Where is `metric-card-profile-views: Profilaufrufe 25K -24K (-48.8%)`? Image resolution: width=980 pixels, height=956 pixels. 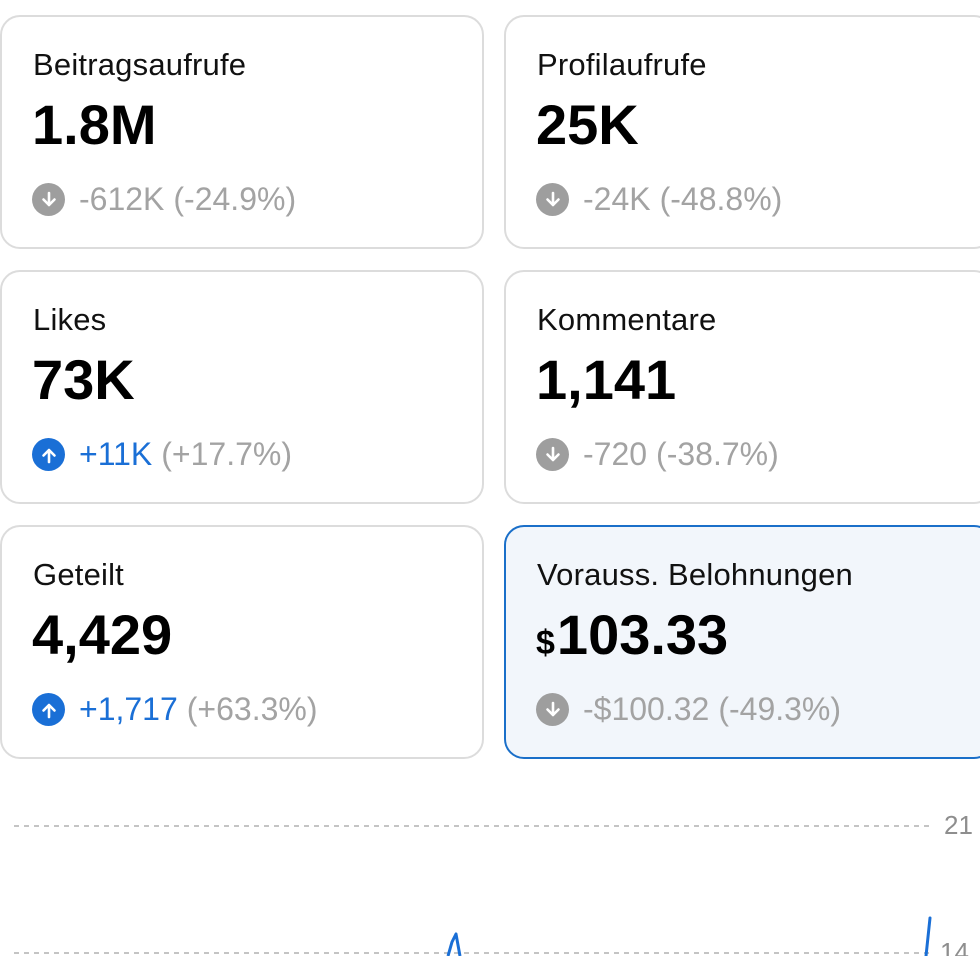
metric-card-profile-views: Profilaufrufe 25K -24K (-48.8%) is located at coordinates (742, 132).